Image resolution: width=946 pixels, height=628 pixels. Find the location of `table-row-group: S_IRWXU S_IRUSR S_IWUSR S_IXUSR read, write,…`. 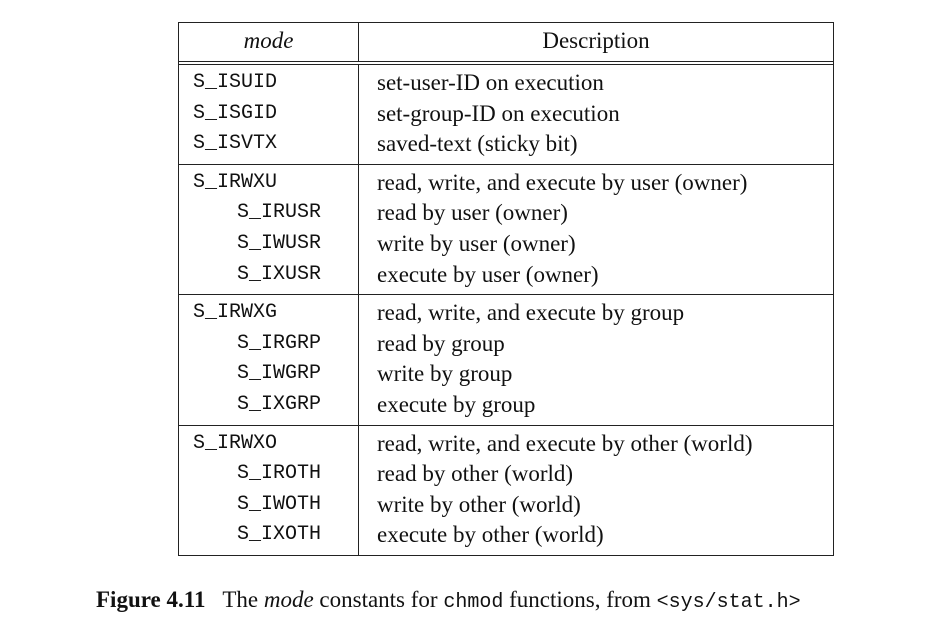

table-row-group: S_IRWXU S_IRUSR S_IWUSR S_IXUSR read, write,… is located at coordinates (506, 229).